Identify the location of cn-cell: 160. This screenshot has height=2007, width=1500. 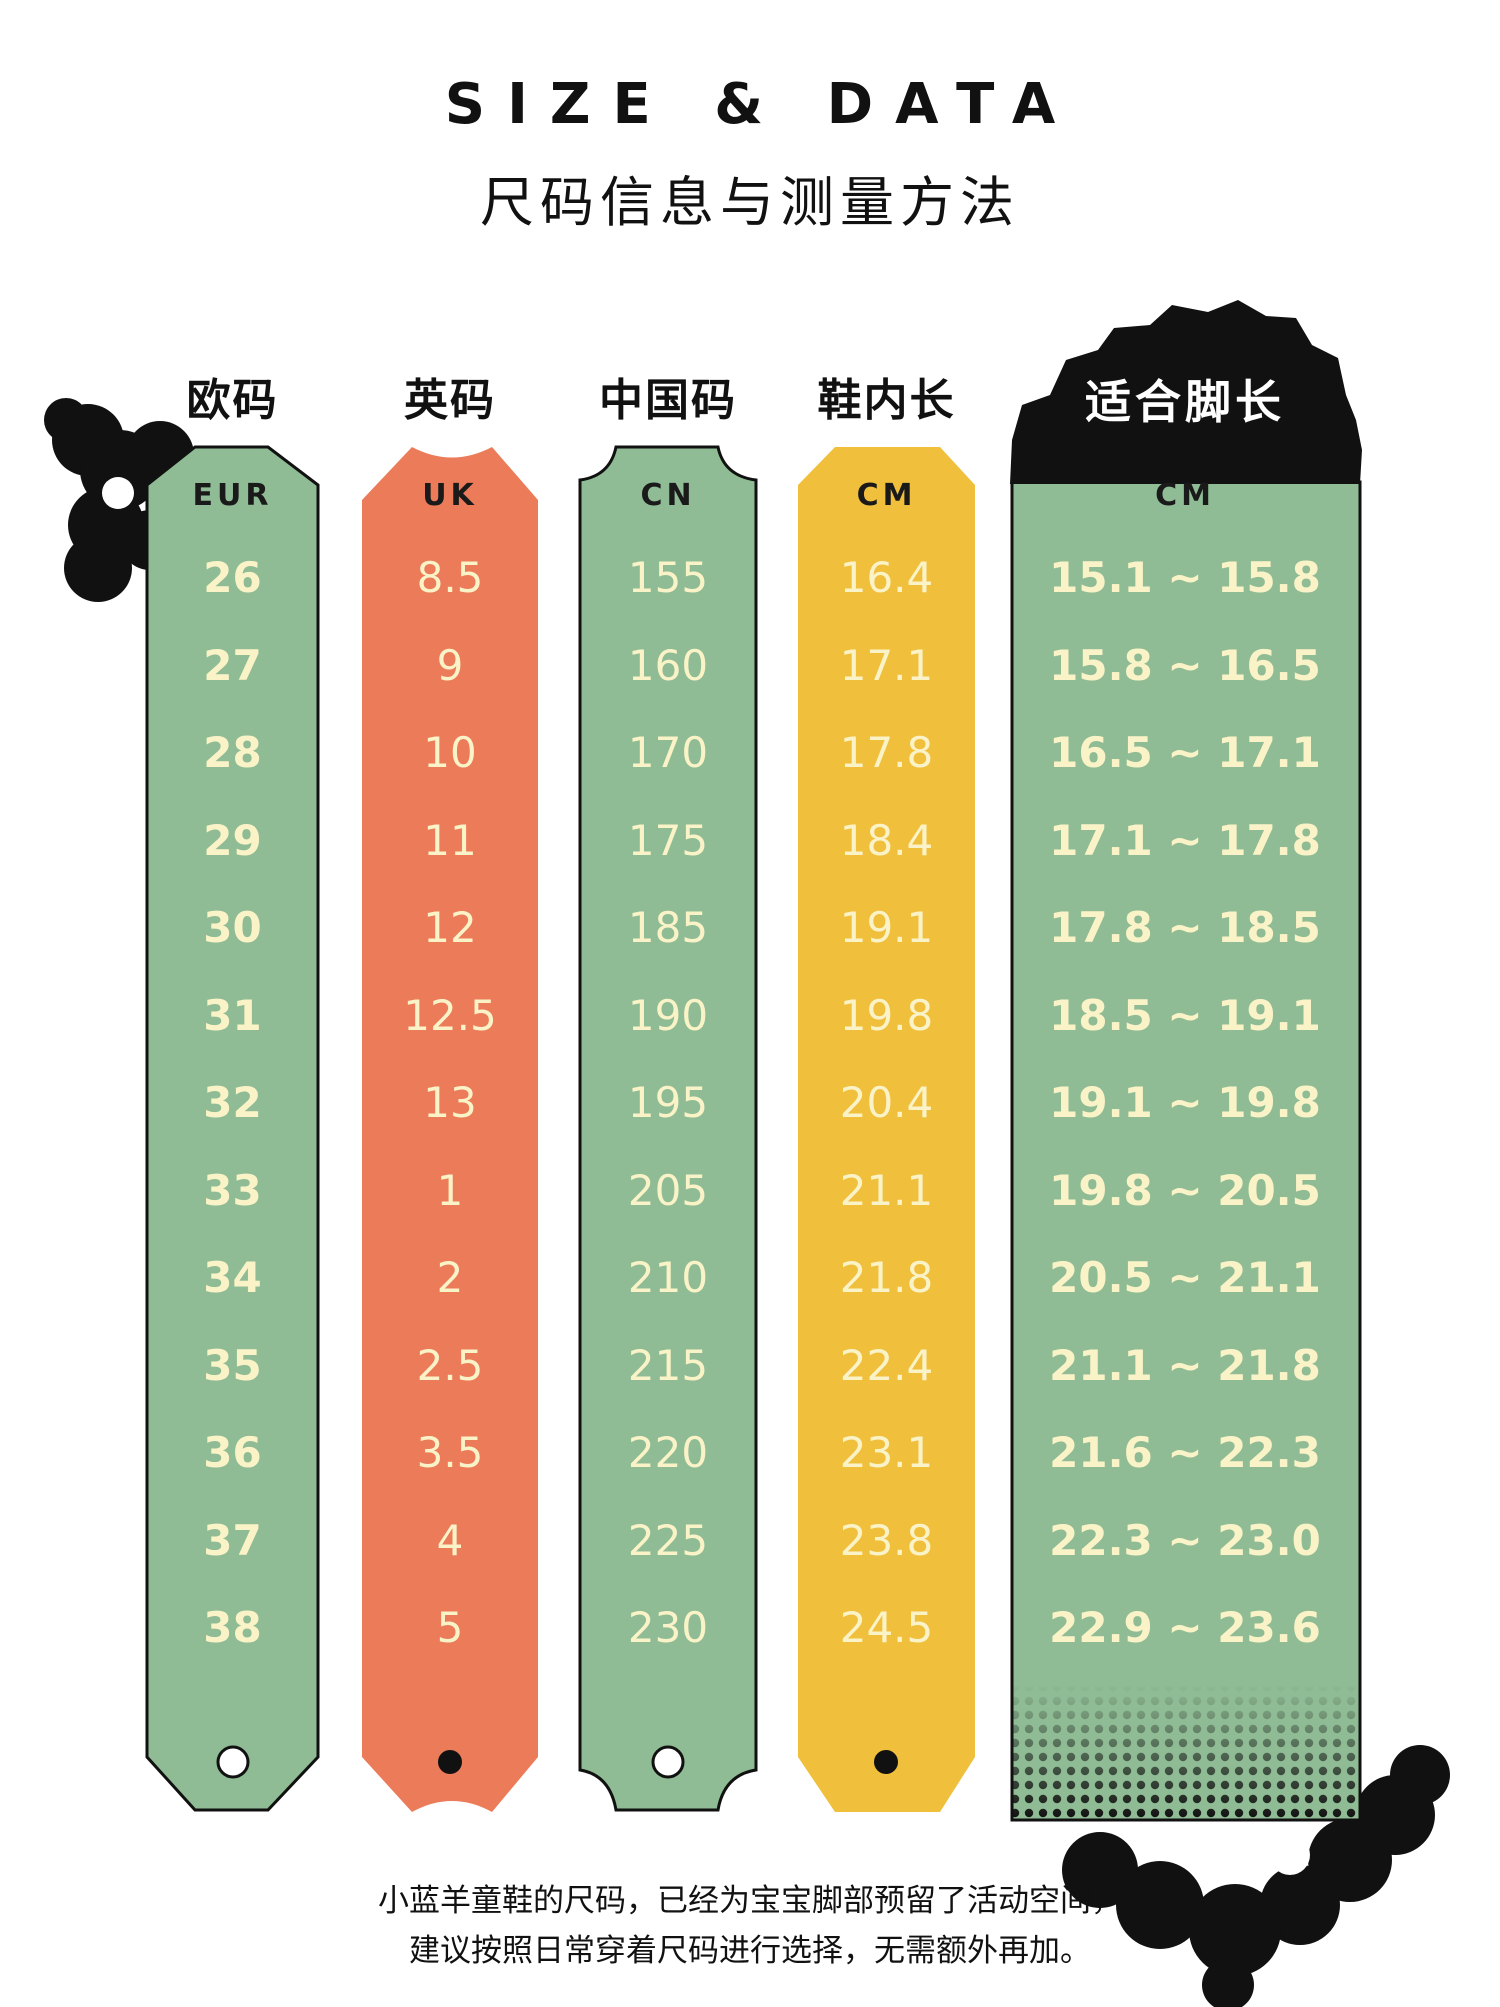
(668, 665).